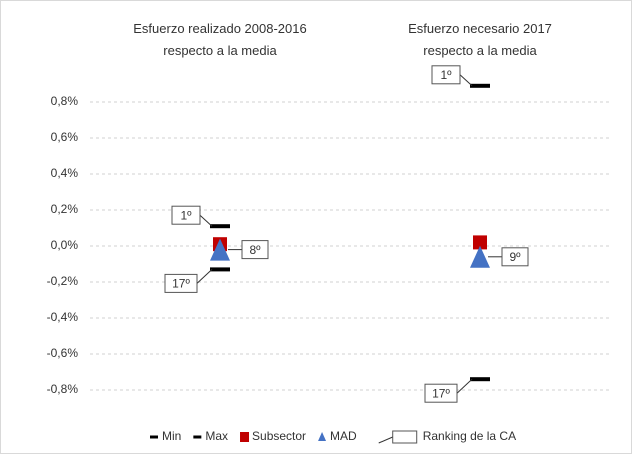 The width and height of the screenshot is (632, 454). Describe the element at coordinates (65, 173) in the screenshot. I see `y-tick-label: 0,4%` at that location.